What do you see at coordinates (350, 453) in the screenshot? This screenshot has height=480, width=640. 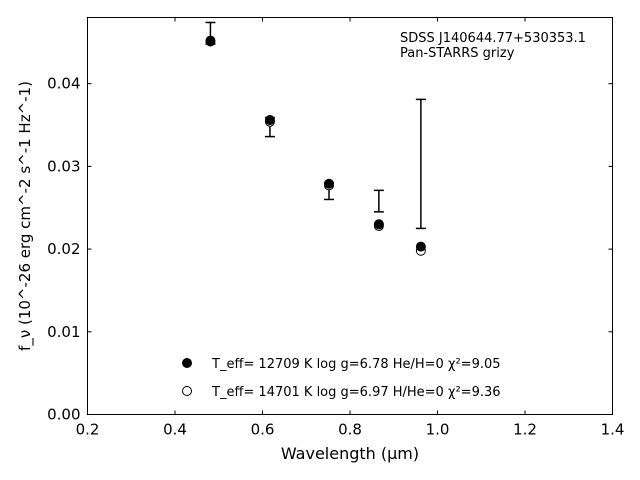 I see `x-axis-label: Wavelength (μm)` at bounding box center [350, 453].